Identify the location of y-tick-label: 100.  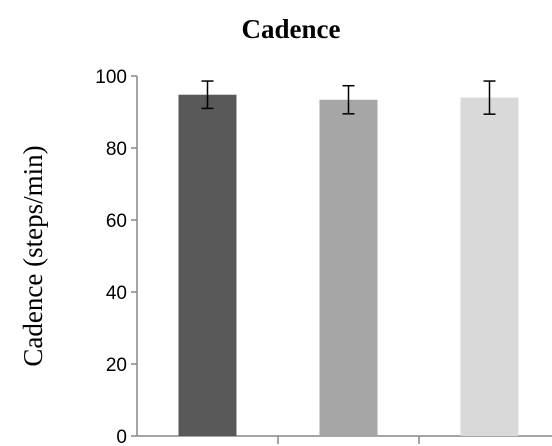
(111, 77).